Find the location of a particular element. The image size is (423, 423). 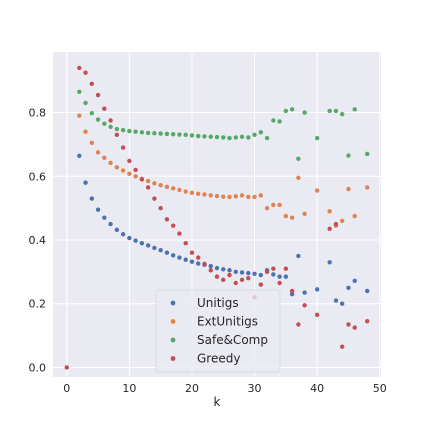

y-tick-label: 0.6 is located at coordinates (38, 176).